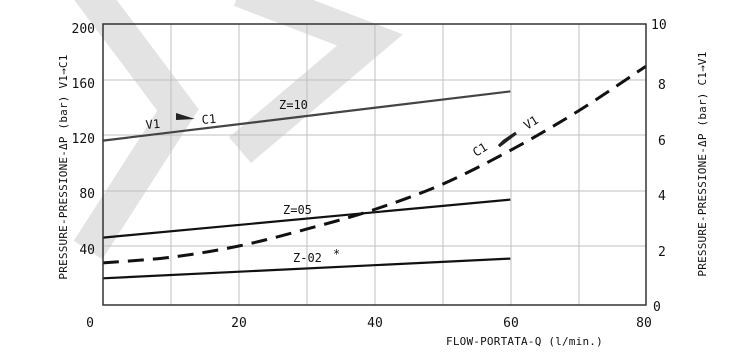 The height and width of the screenshot is (354, 736). Describe the element at coordinates (662, 141) in the screenshot. I see `y-right-tick-label: 6` at that location.